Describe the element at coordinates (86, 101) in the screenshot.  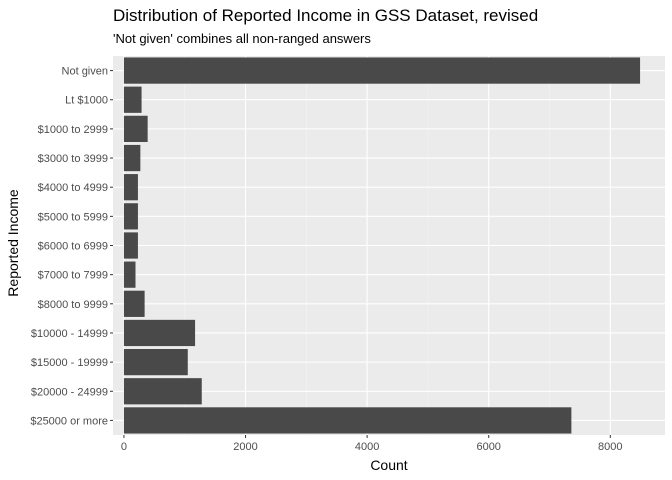
I see `y-tick-label: Lt $1000` at that location.